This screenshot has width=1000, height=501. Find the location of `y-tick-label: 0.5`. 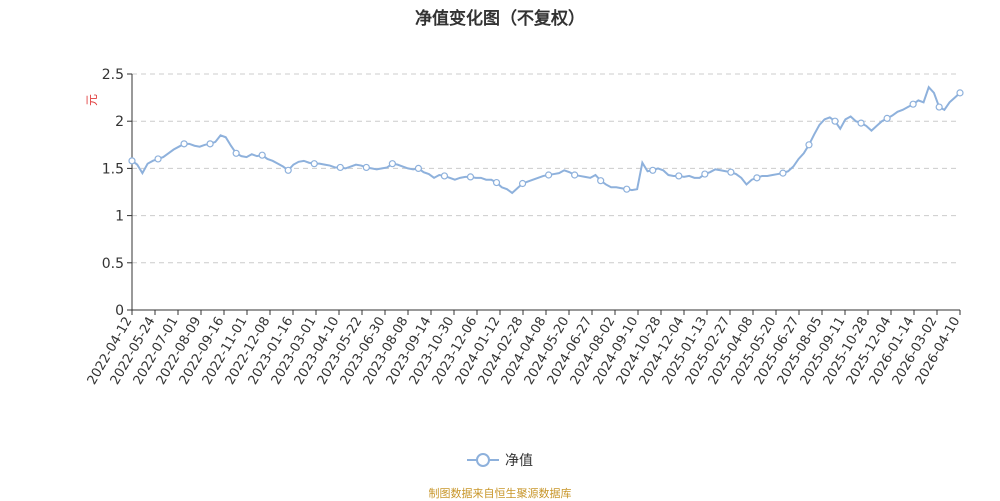

y-tick-label: 0.5 is located at coordinates (113, 264).